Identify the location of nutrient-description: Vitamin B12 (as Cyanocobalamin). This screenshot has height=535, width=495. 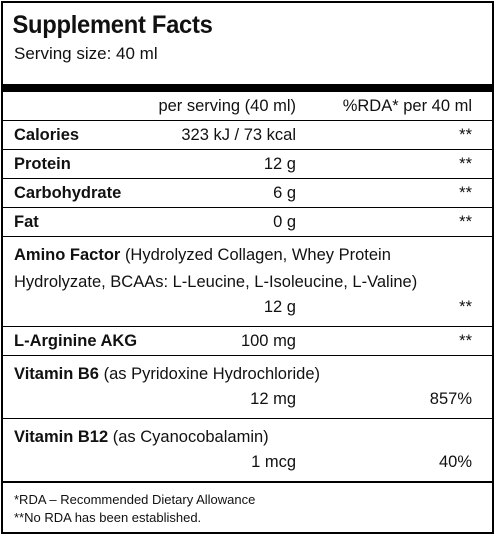
(247, 435).